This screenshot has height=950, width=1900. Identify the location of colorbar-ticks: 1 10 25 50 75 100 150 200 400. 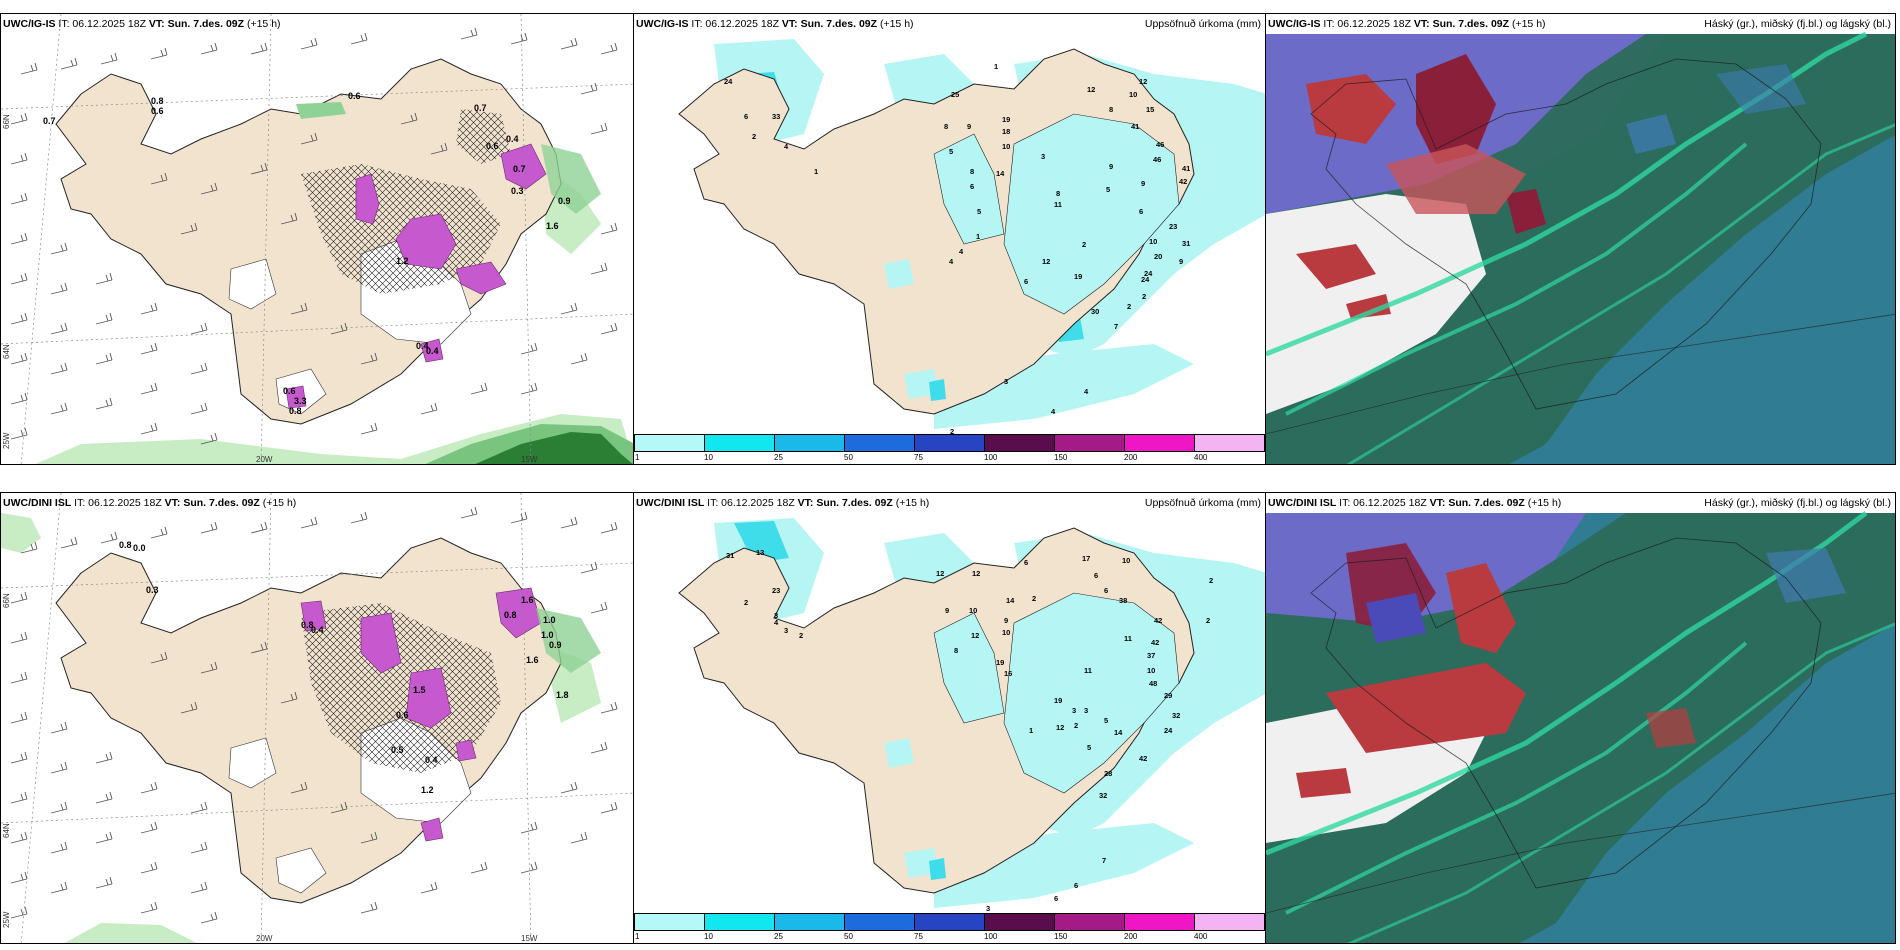
(921, 457).